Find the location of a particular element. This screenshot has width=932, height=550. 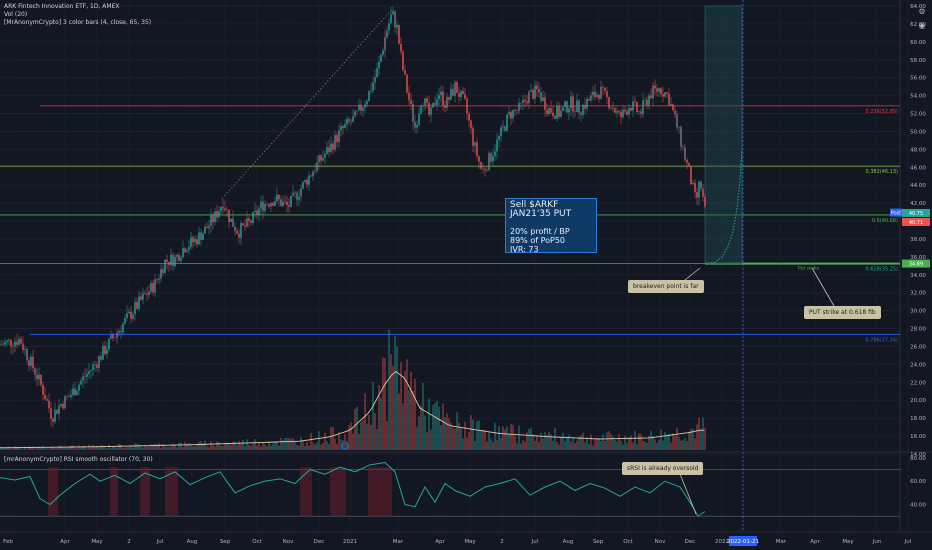

trade-title: Sell $ARKF JAN21'35 PUT is located at coordinates (541, 209).